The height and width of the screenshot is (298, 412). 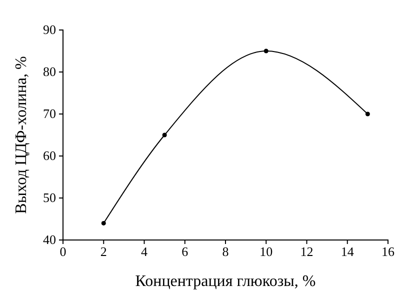 I want to click on x-tick-label: 2, so click(x=103, y=252).